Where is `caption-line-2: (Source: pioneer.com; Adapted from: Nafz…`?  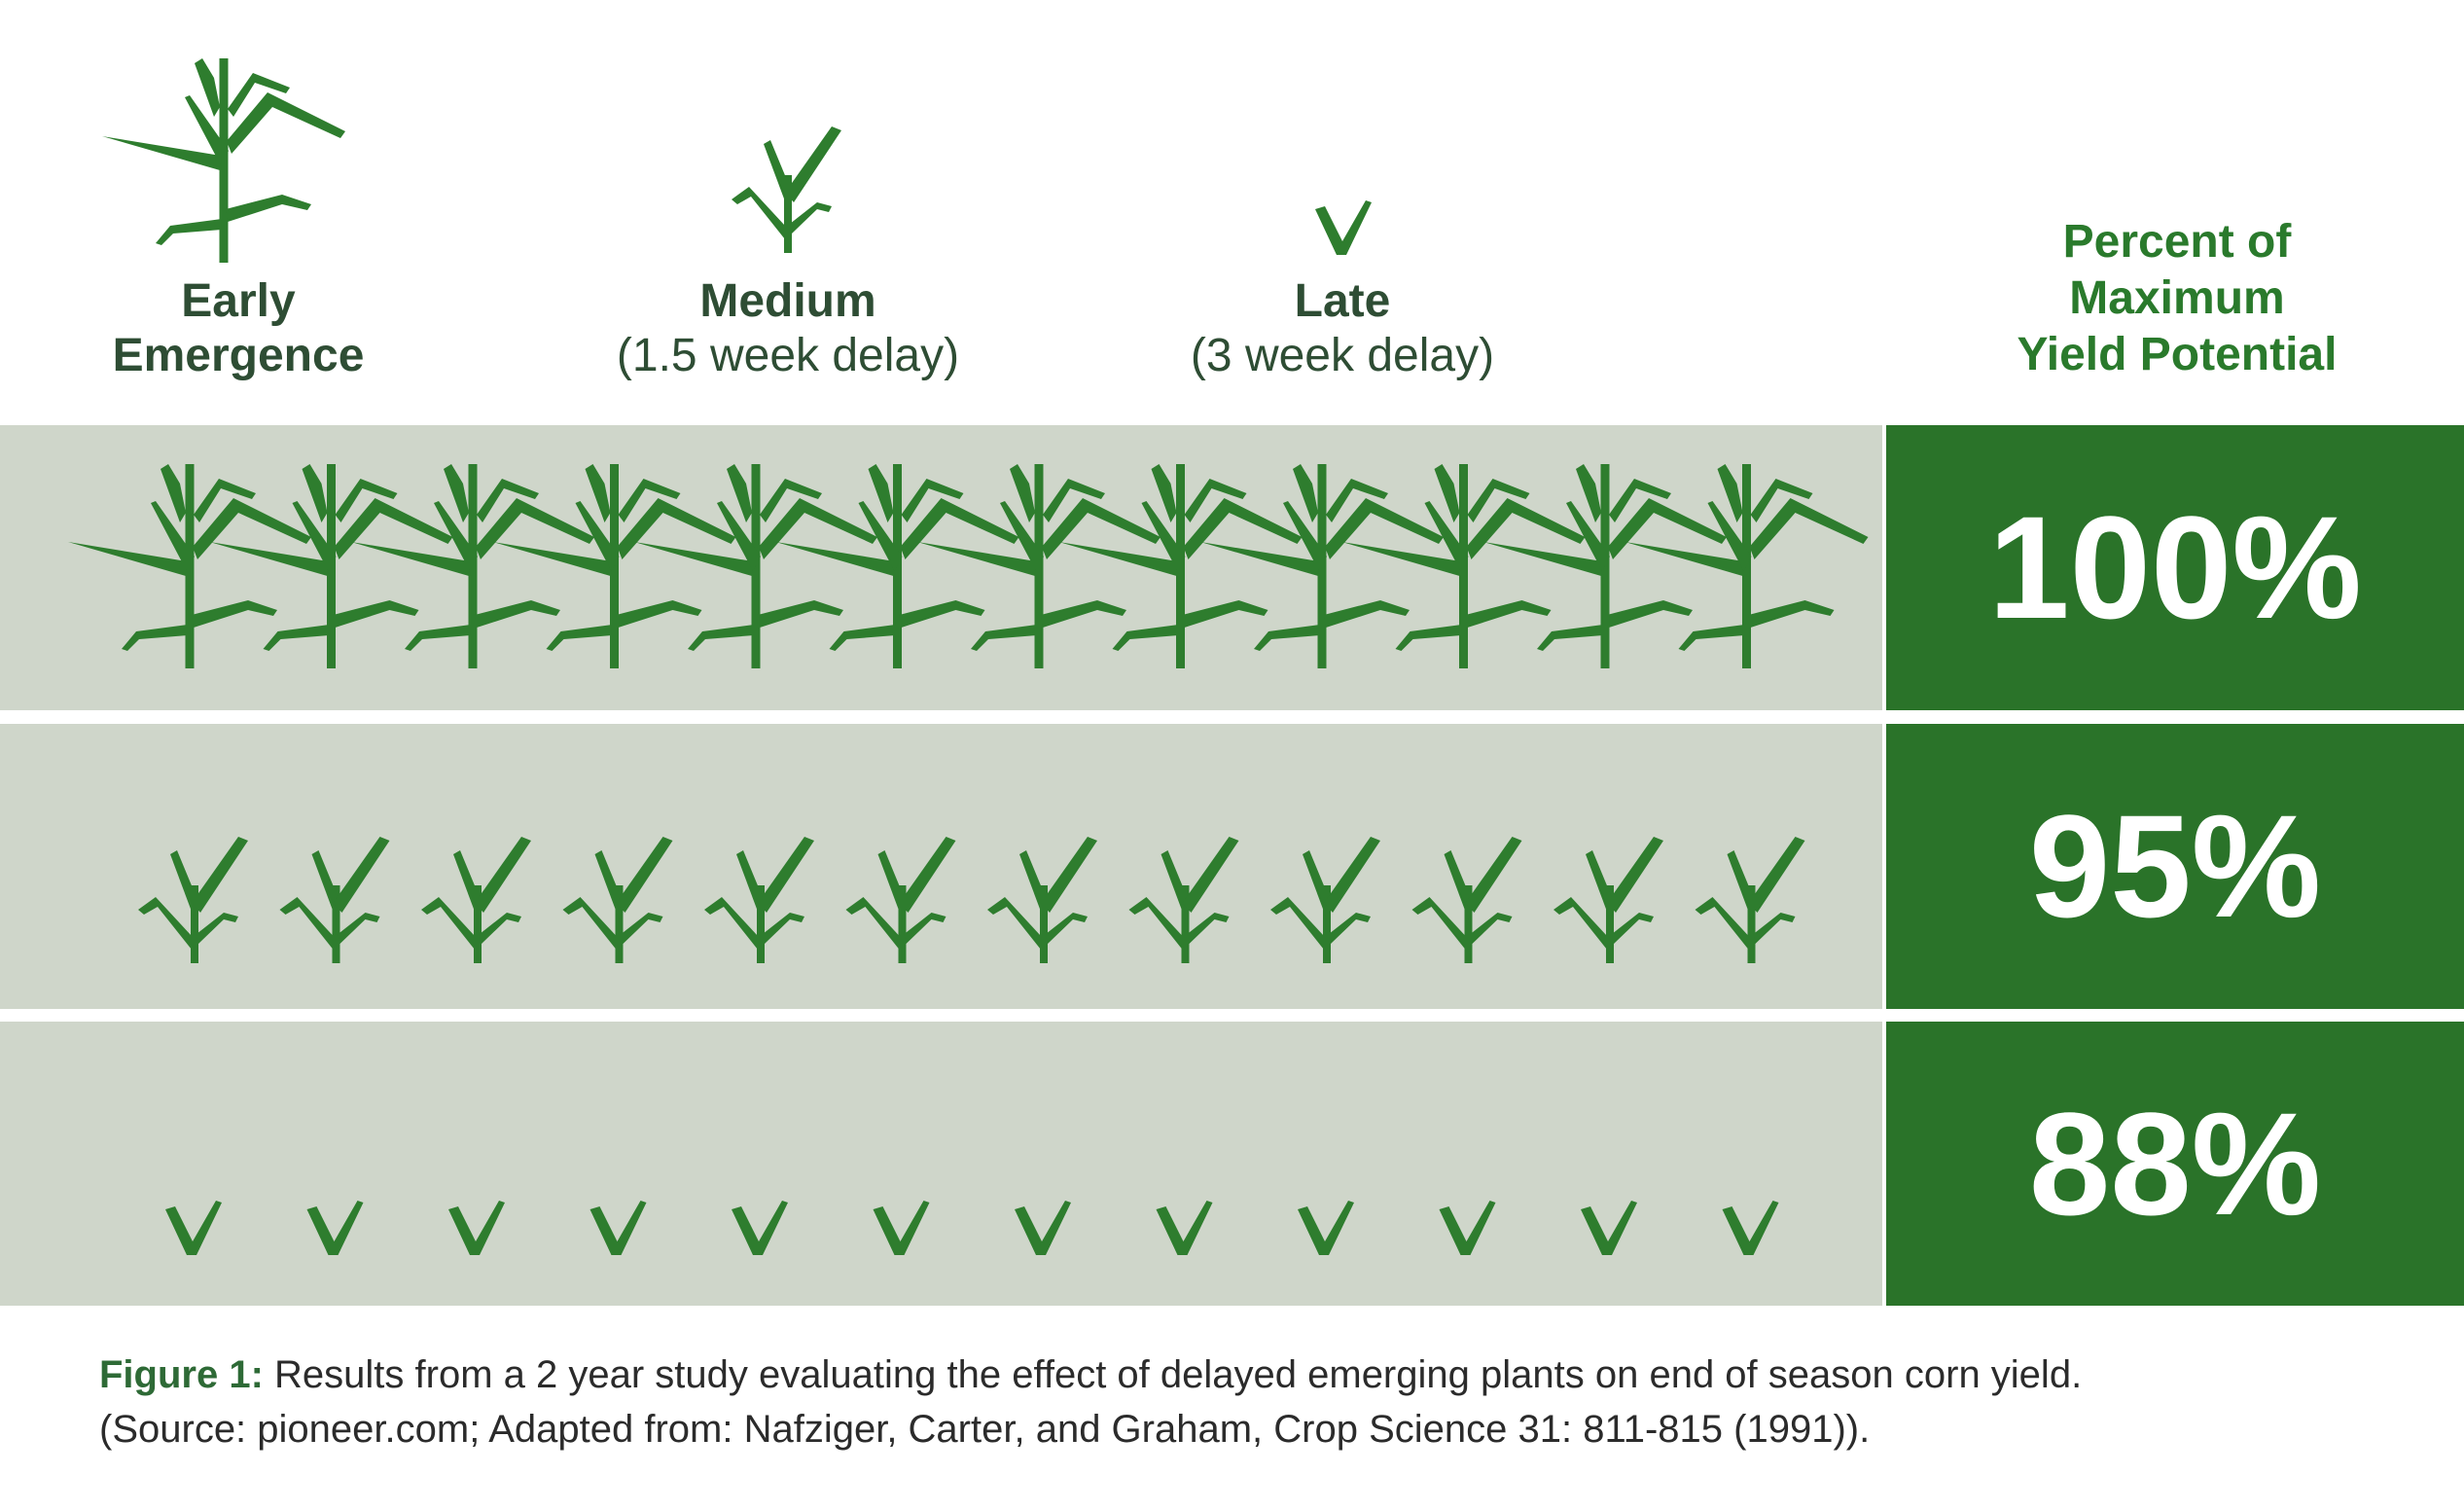
caption-line-2: (Source: pioneer.com; Adapted from: Nafz… is located at coordinates (985, 1429).